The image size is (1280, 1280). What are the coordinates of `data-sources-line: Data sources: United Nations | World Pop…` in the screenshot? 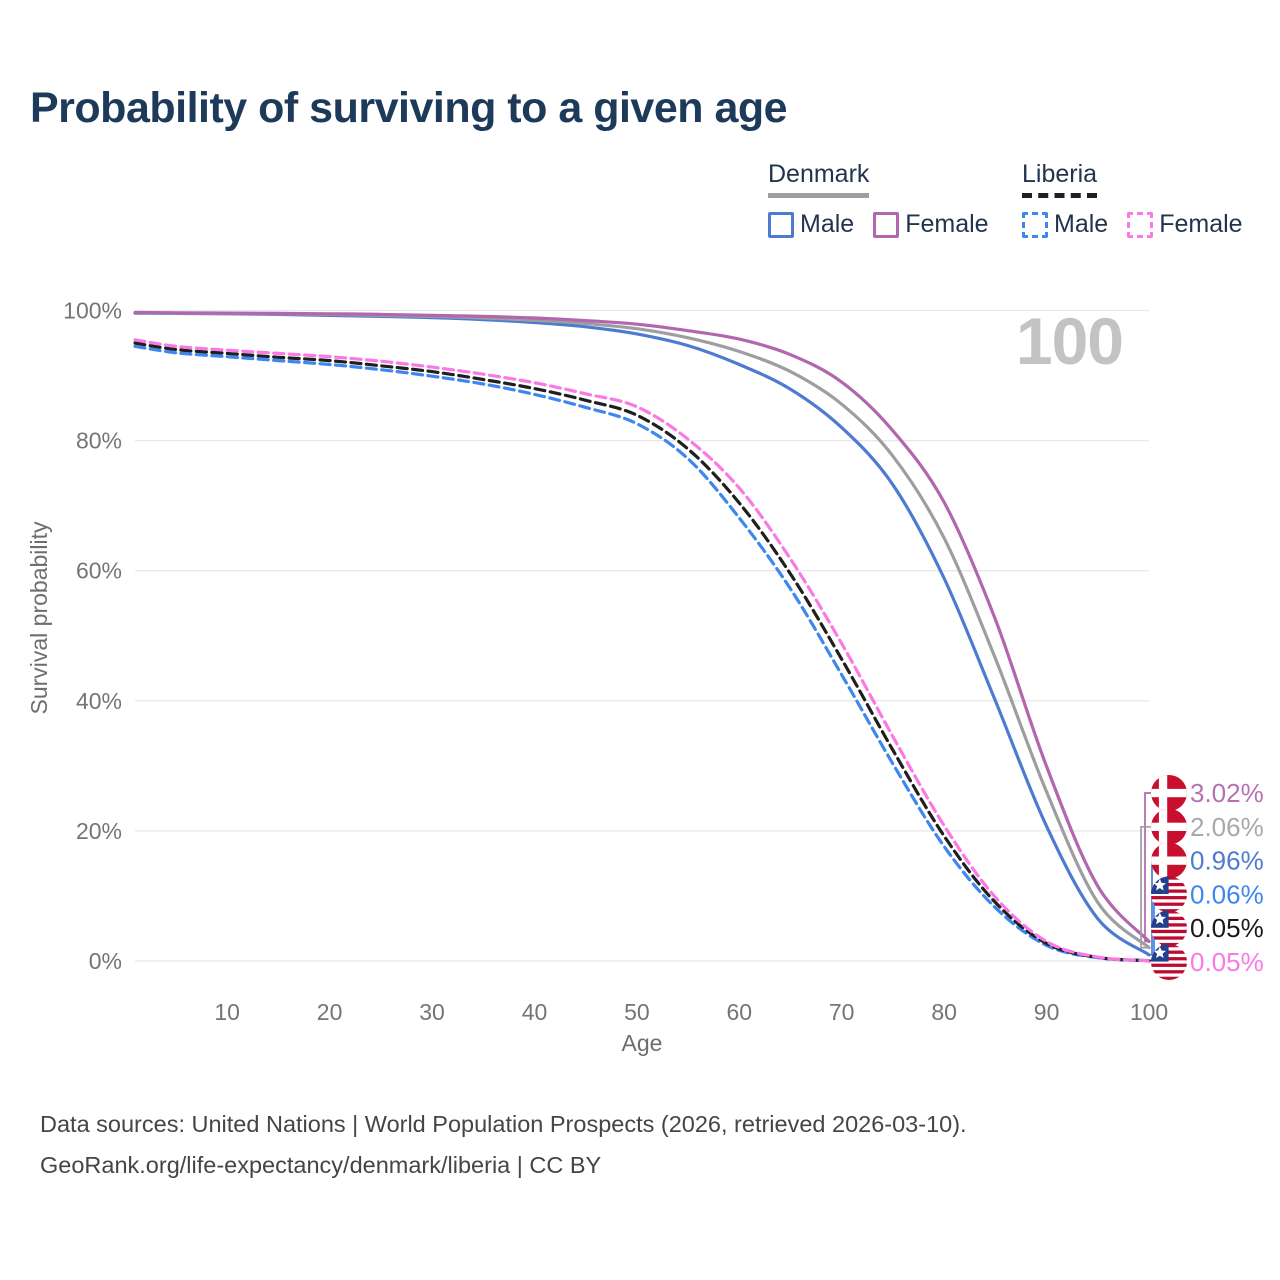 It's located at (503, 1124).